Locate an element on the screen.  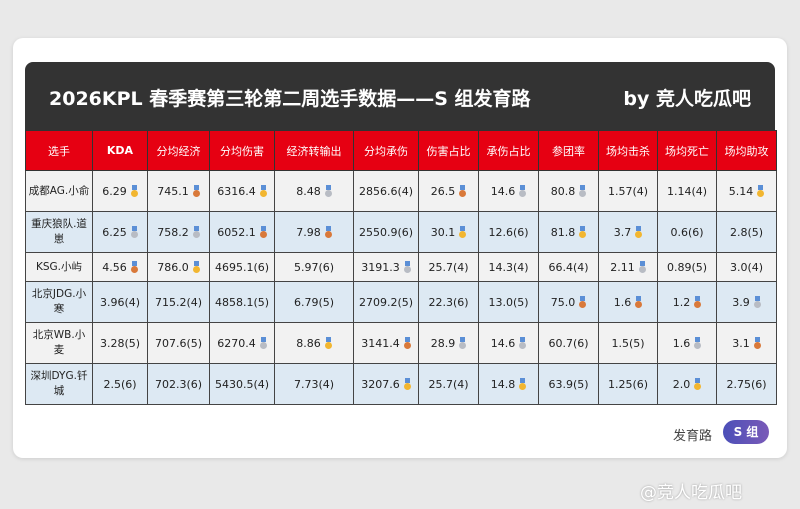
stat-cell: 14.3(4) is located at coordinates (508, 267).